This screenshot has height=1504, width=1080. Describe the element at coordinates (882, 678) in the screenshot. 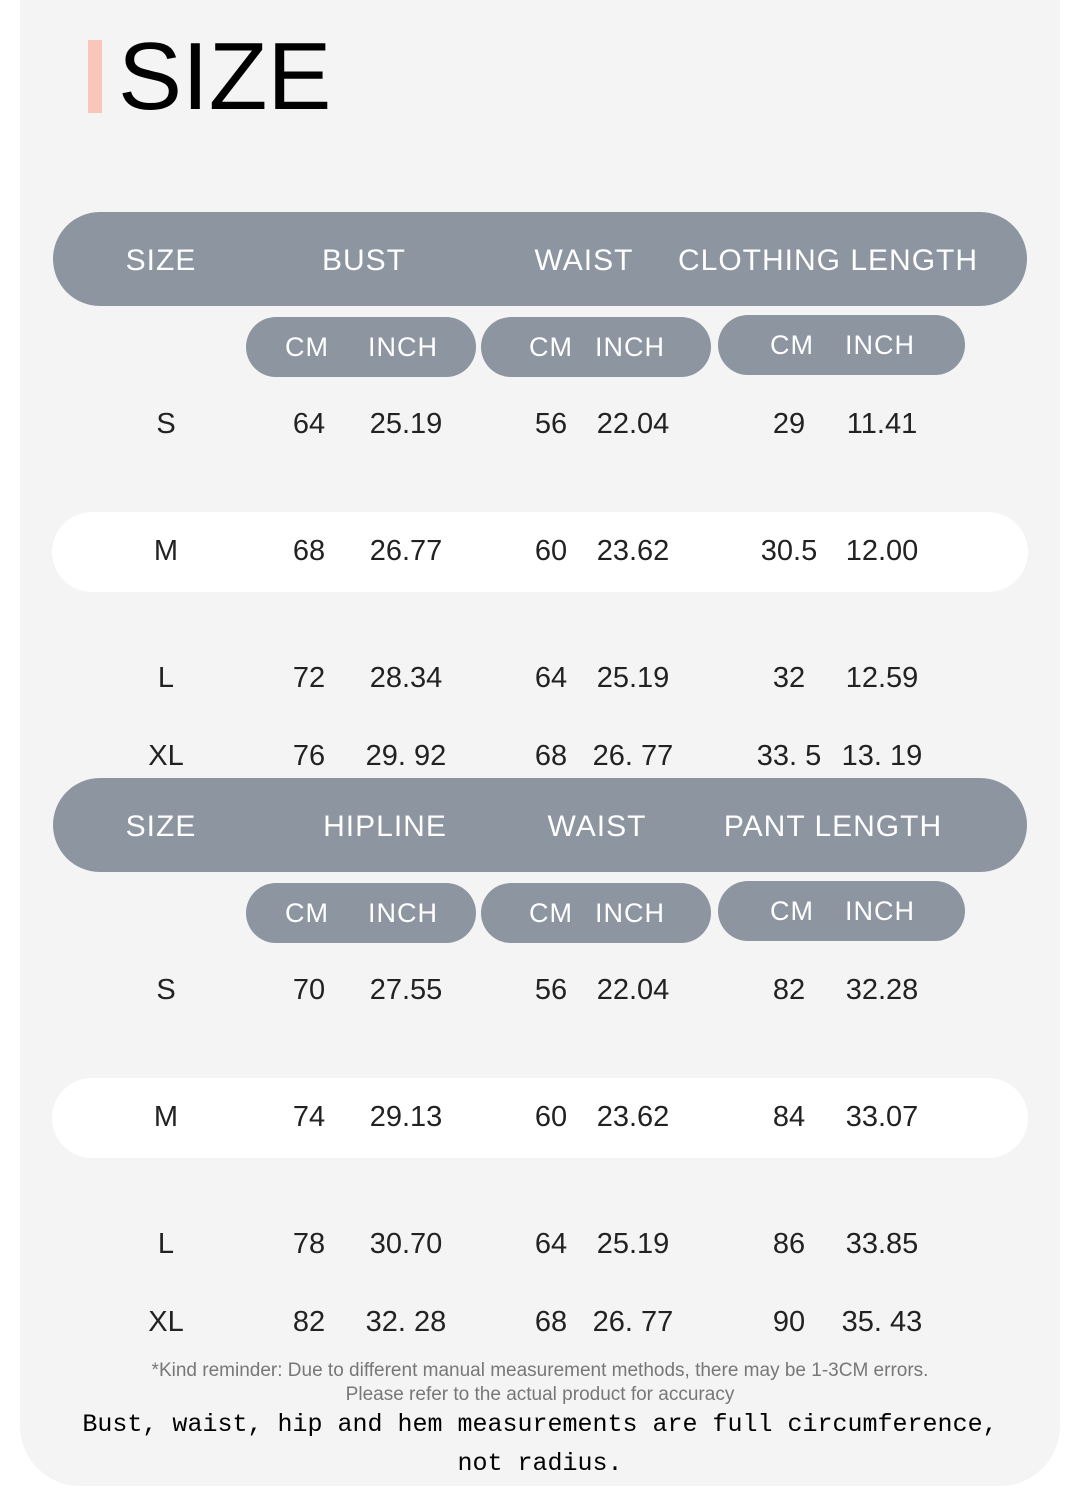

I see `measurement-value: 12.59` at that location.